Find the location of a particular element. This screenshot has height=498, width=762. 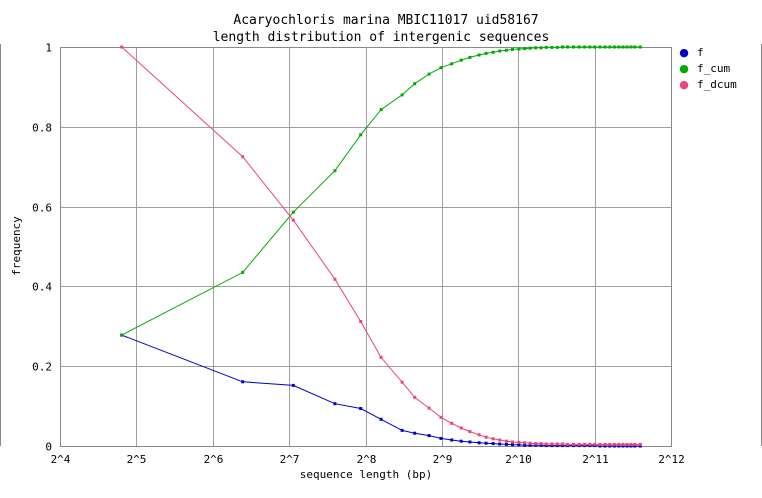

x-axis-label: sequence length (bp) is located at coordinates (366, 474).